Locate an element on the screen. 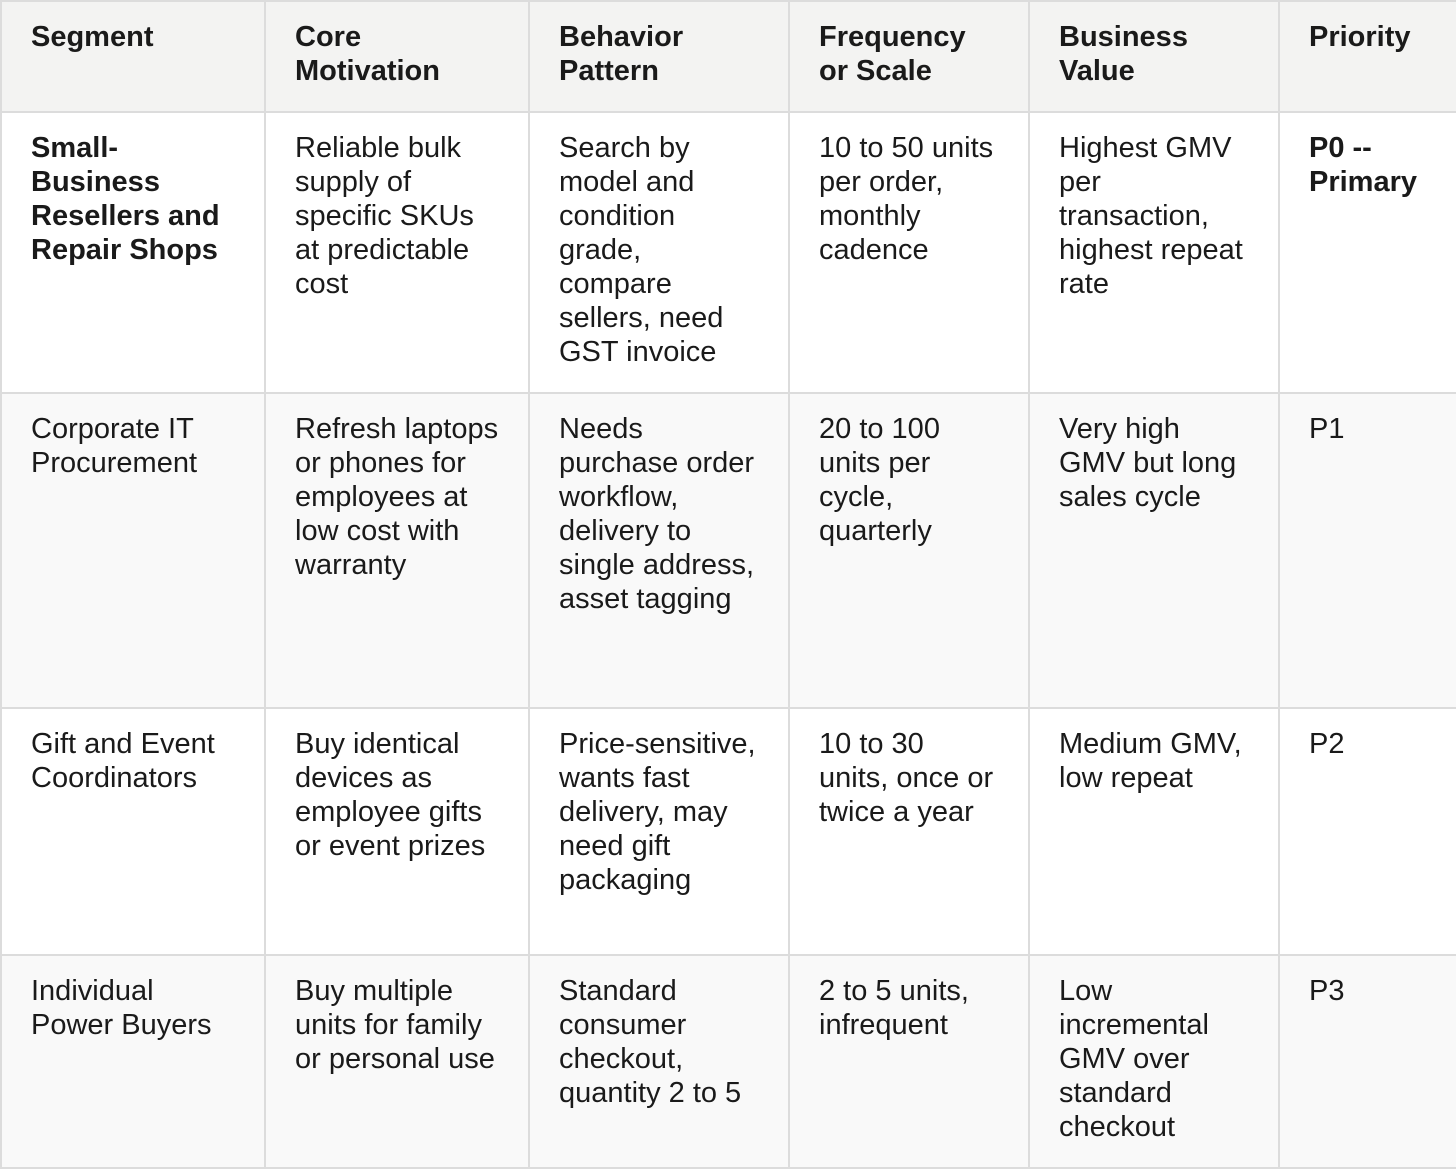 Image resolution: width=1456 pixels, height=1169 pixels. cell-priority: P1 is located at coordinates (1367, 550).